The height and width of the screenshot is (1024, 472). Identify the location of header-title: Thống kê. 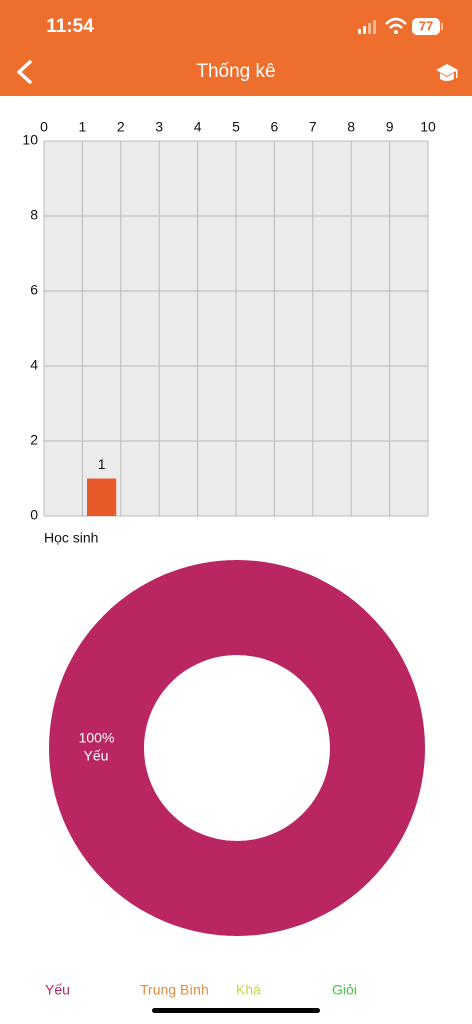
(235, 71).